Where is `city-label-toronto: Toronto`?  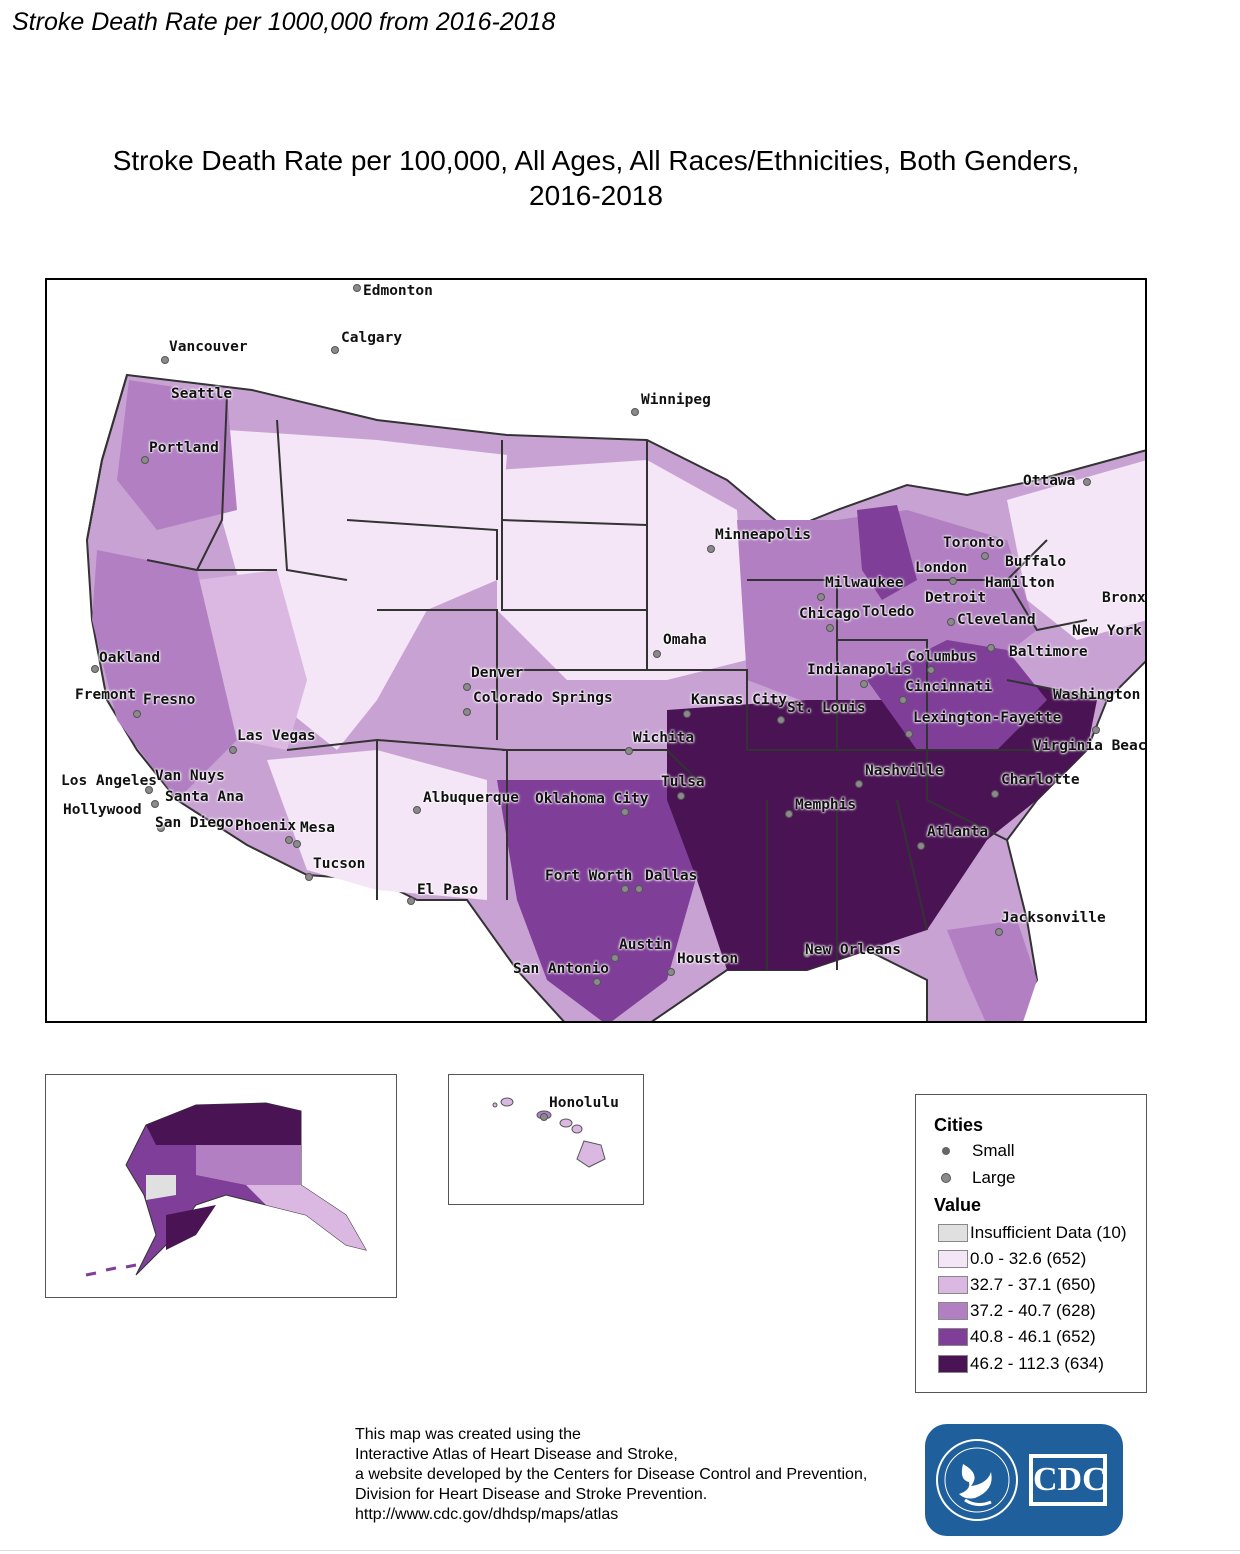 city-label-toronto: Toronto is located at coordinates (974, 543).